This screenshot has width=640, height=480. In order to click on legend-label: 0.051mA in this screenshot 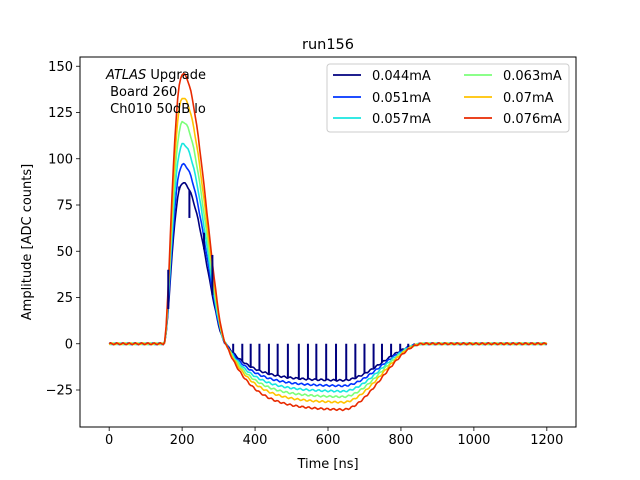, I will do `click(401, 98)`.